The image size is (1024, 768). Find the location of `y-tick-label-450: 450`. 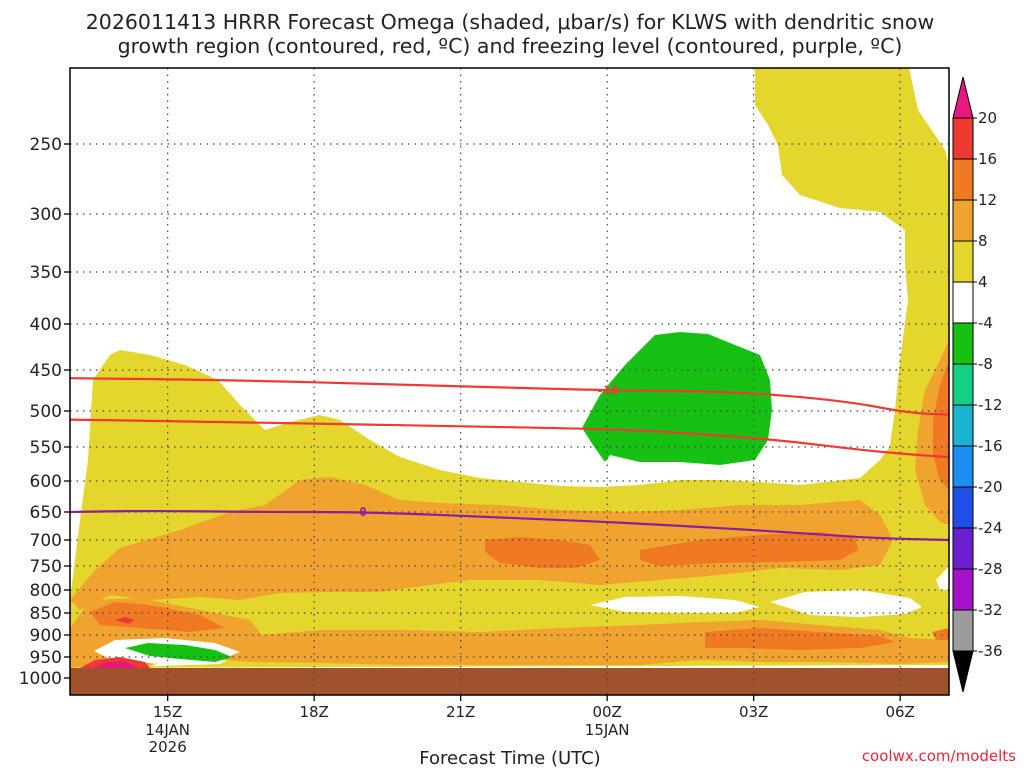

y-tick-label-450: 450 is located at coordinates (46, 371).